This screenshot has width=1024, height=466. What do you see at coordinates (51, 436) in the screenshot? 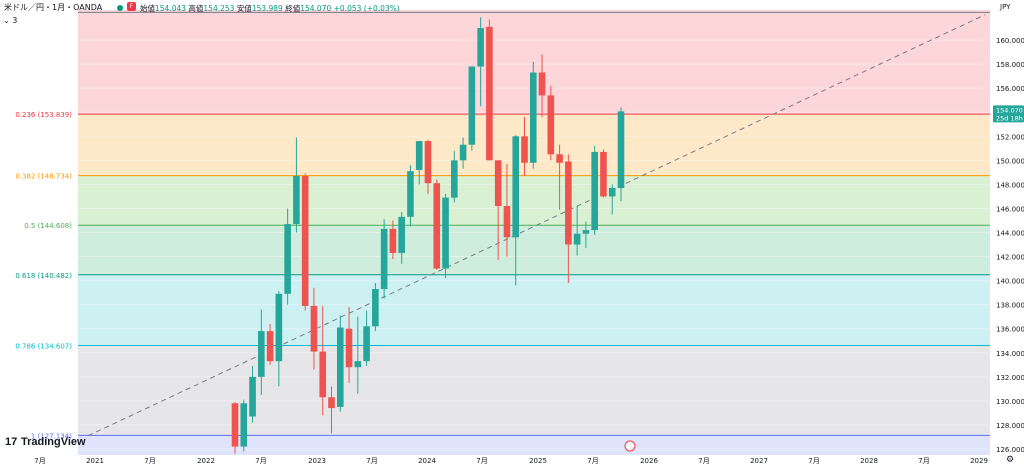
I see `fib-label: 1 (127.134)` at bounding box center [51, 436].